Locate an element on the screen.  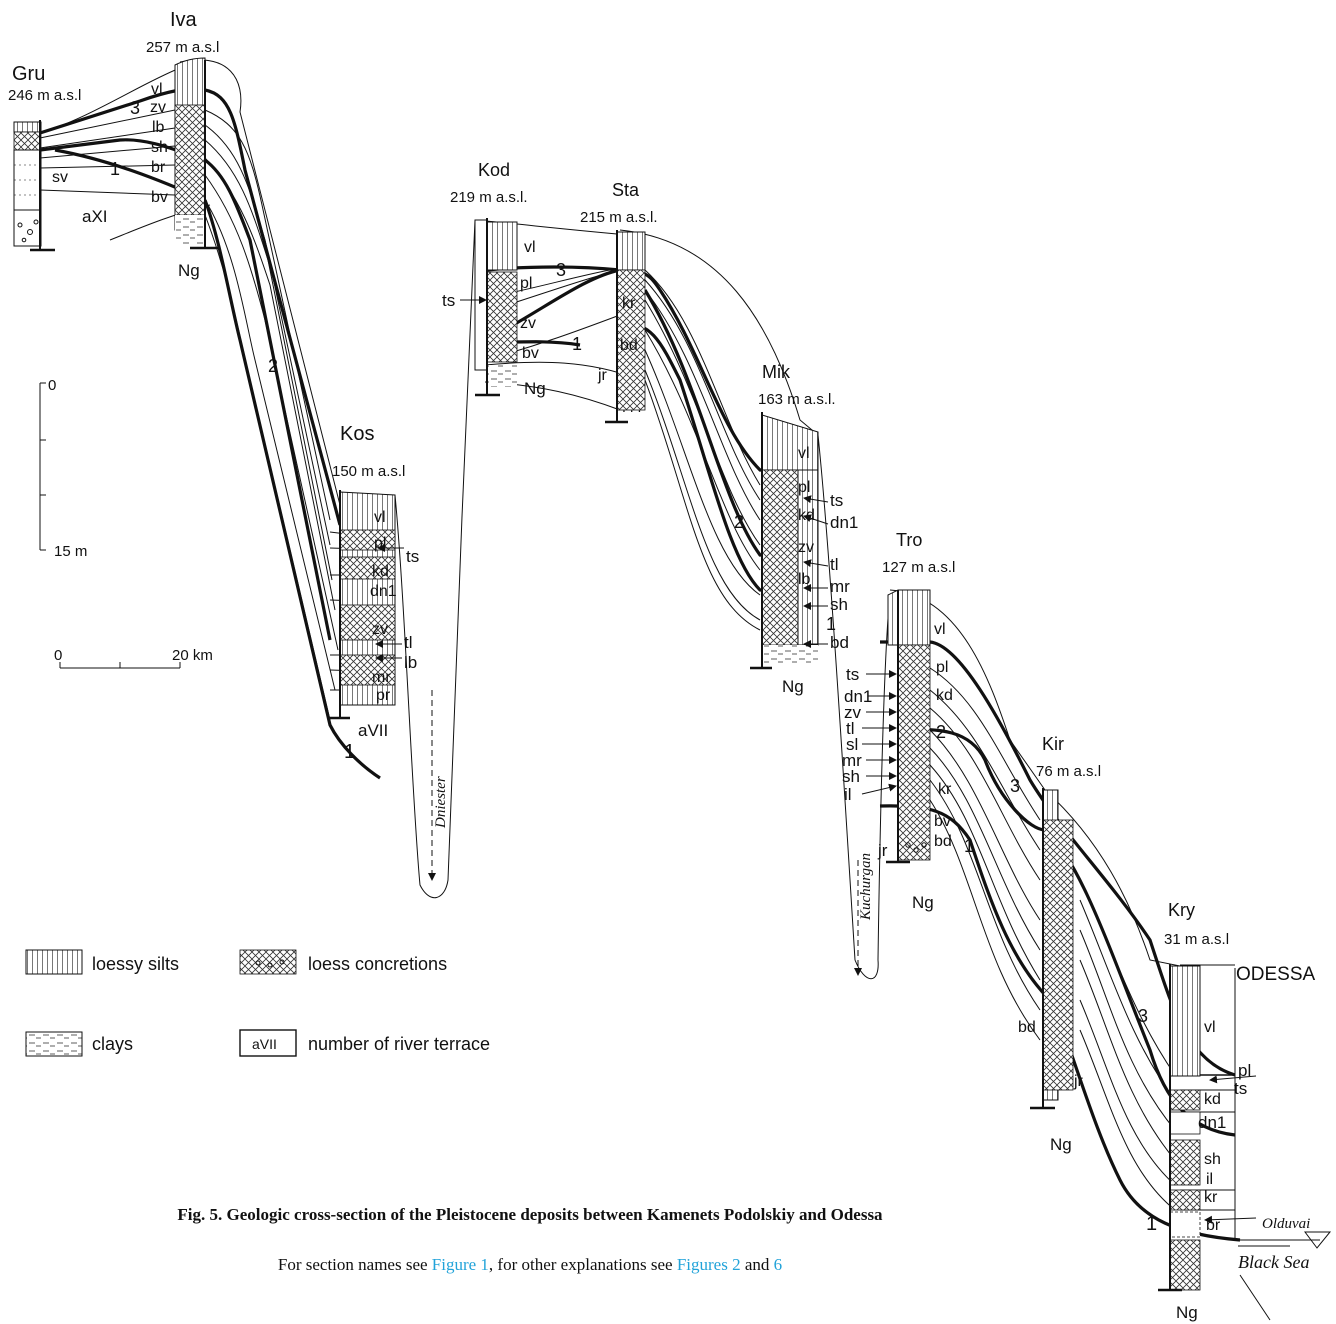
river-dniester: Dniester is located at coordinates (441, 802).